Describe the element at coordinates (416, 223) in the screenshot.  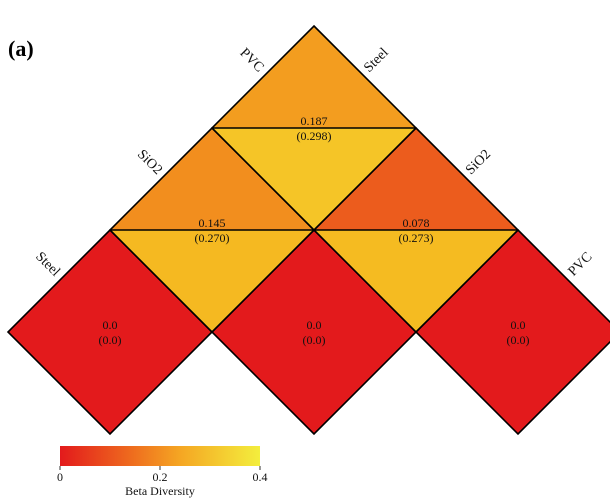
I see `cell-value-label: 0.078` at that location.